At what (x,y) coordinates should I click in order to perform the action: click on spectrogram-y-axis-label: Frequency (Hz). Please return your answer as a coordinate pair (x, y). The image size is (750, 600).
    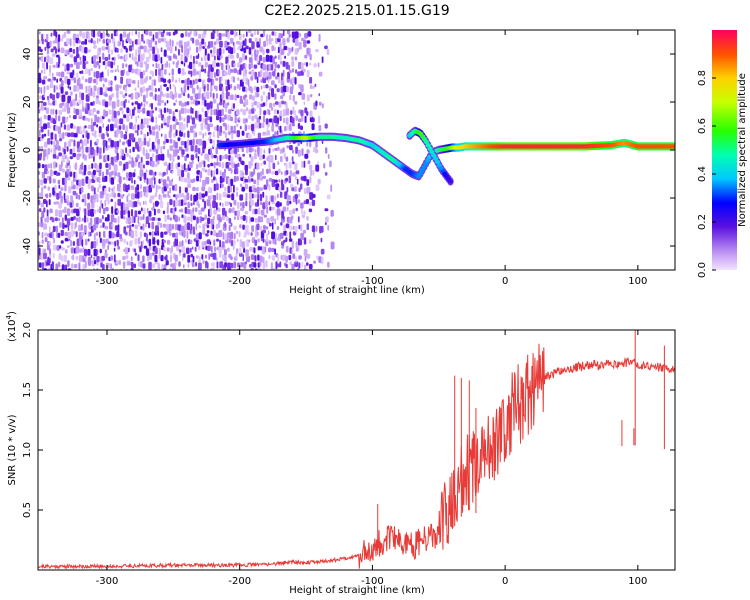
    Looking at the image, I should click on (12, 150).